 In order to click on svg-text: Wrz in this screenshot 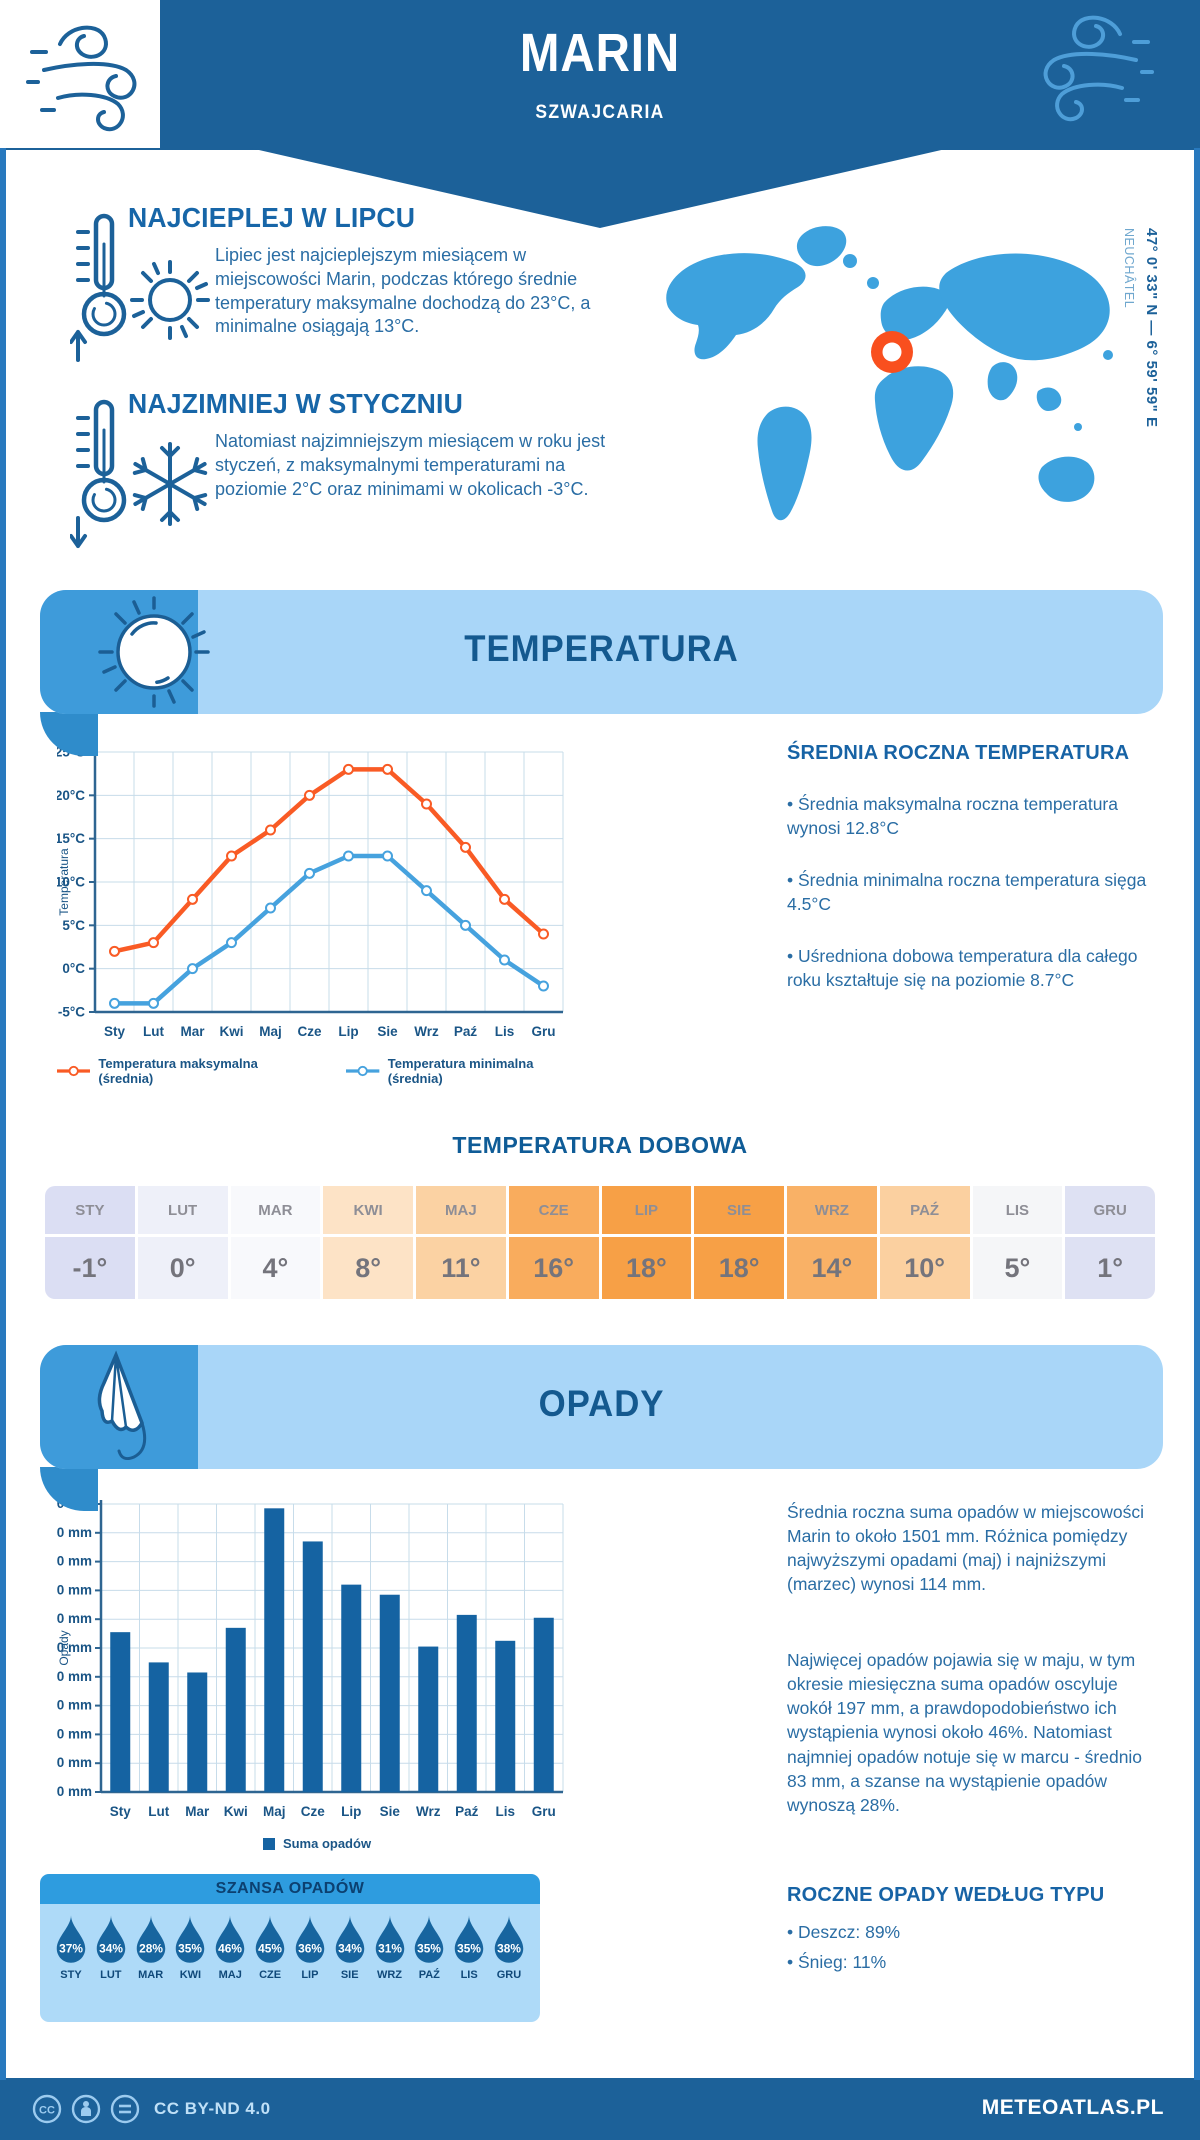, I will do `click(426, 1031)`.